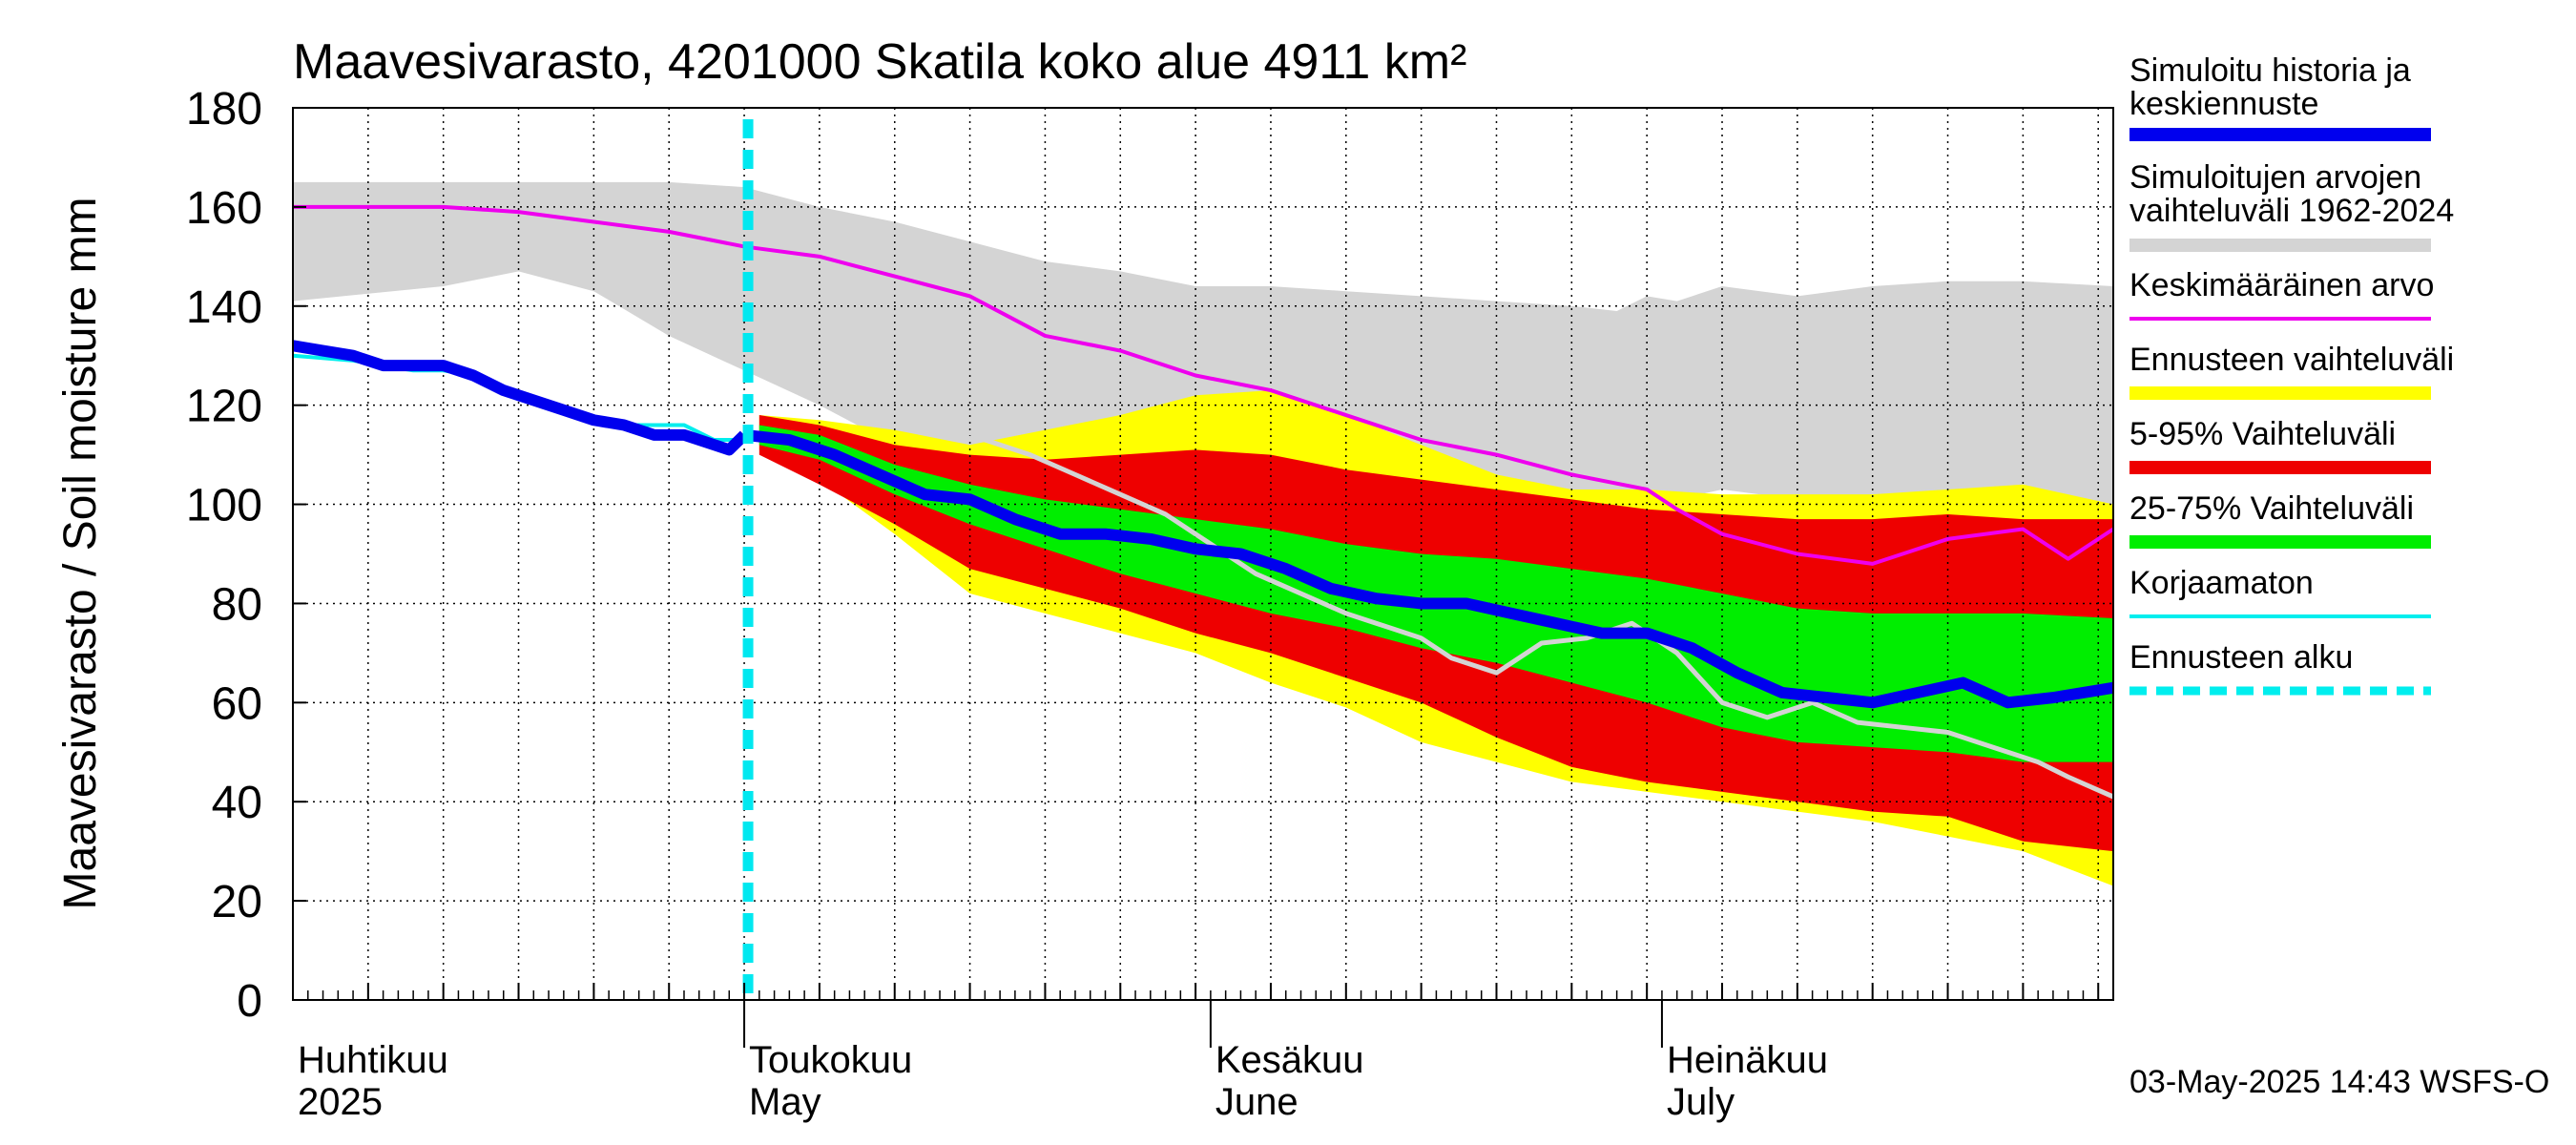  Describe the element at coordinates (2223, 104) in the screenshot. I see `legend-label-line: keskiennuste` at that location.